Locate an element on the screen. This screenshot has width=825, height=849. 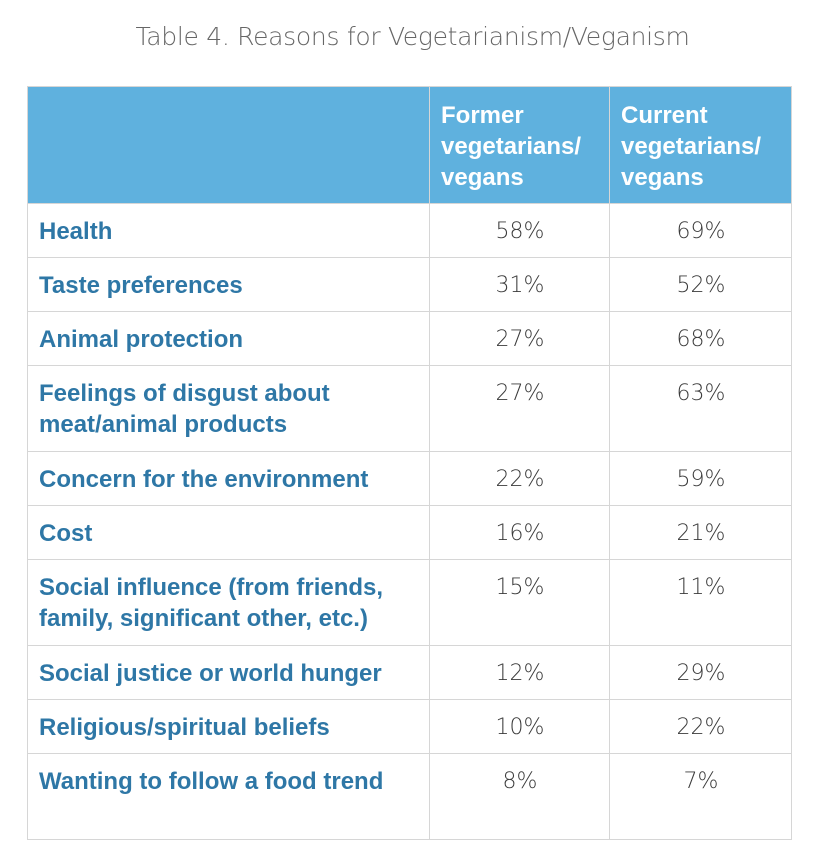
former-value: 12% is located at coordinates (519, 672).